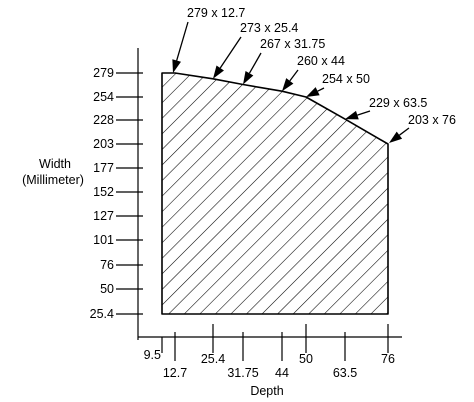 Image resolution: width=474 pixels, height=402 pixels. I want to click on y-tick-label-1: 254, so click(103, 97).